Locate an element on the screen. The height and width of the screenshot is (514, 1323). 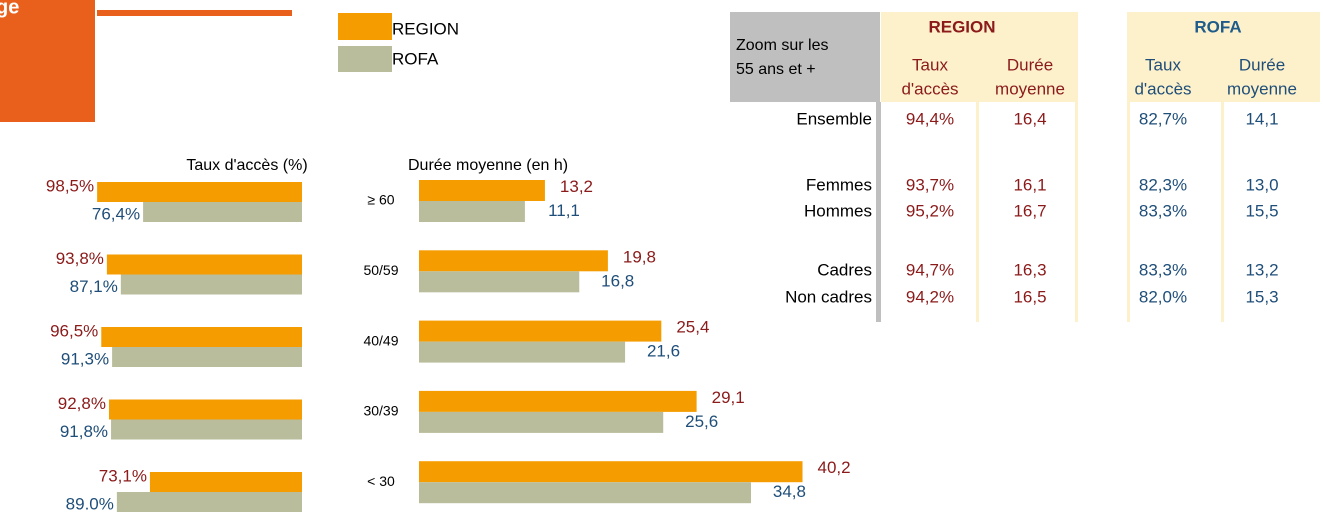
table-cell: 16,1 is located at coordinates (1029, 184).